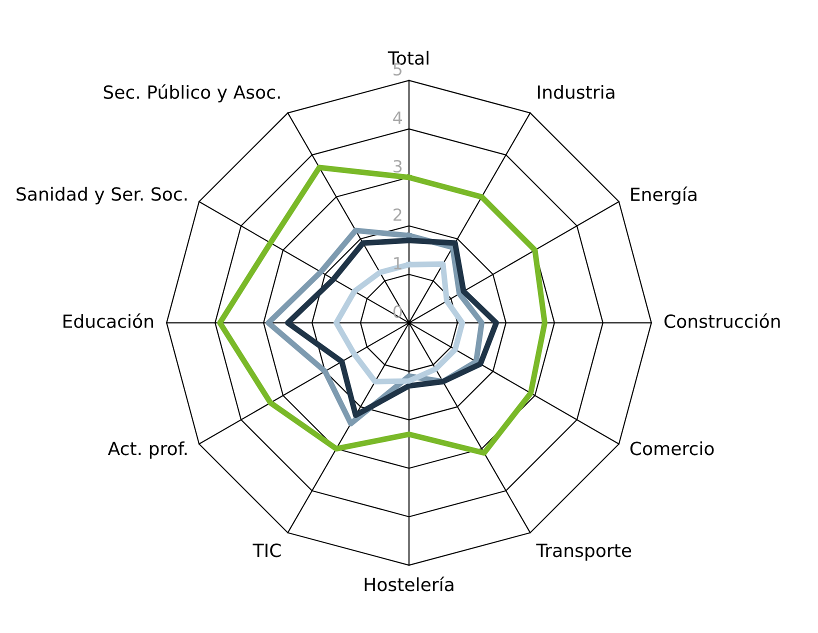  I want to click on y-tick-label: 0, so click(397, 311).